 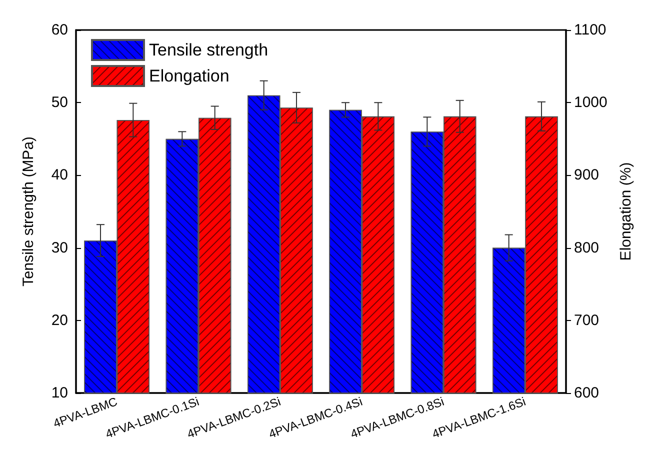 I want to click on y2-tick-label: 900, so click(x=587, y=175).